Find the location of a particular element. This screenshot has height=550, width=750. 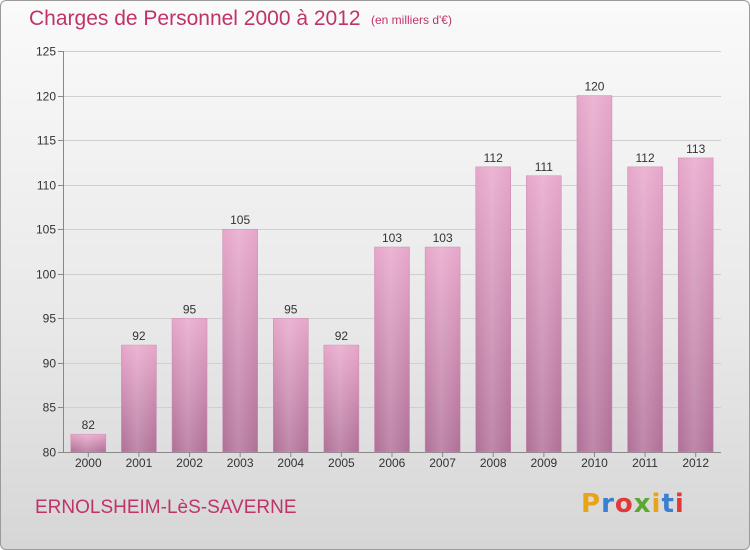

data-label: 113 is located at coordinates (695, 149).